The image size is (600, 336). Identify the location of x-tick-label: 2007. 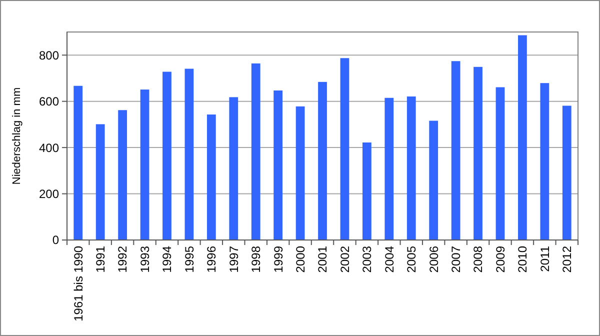
(456, 259).